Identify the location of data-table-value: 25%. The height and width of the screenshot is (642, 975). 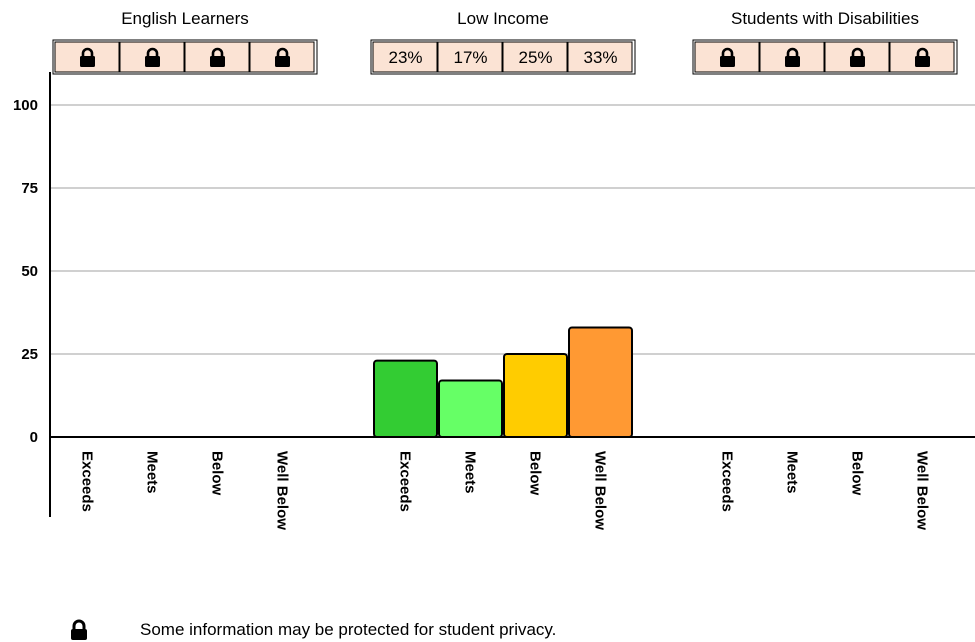
(535, 57).